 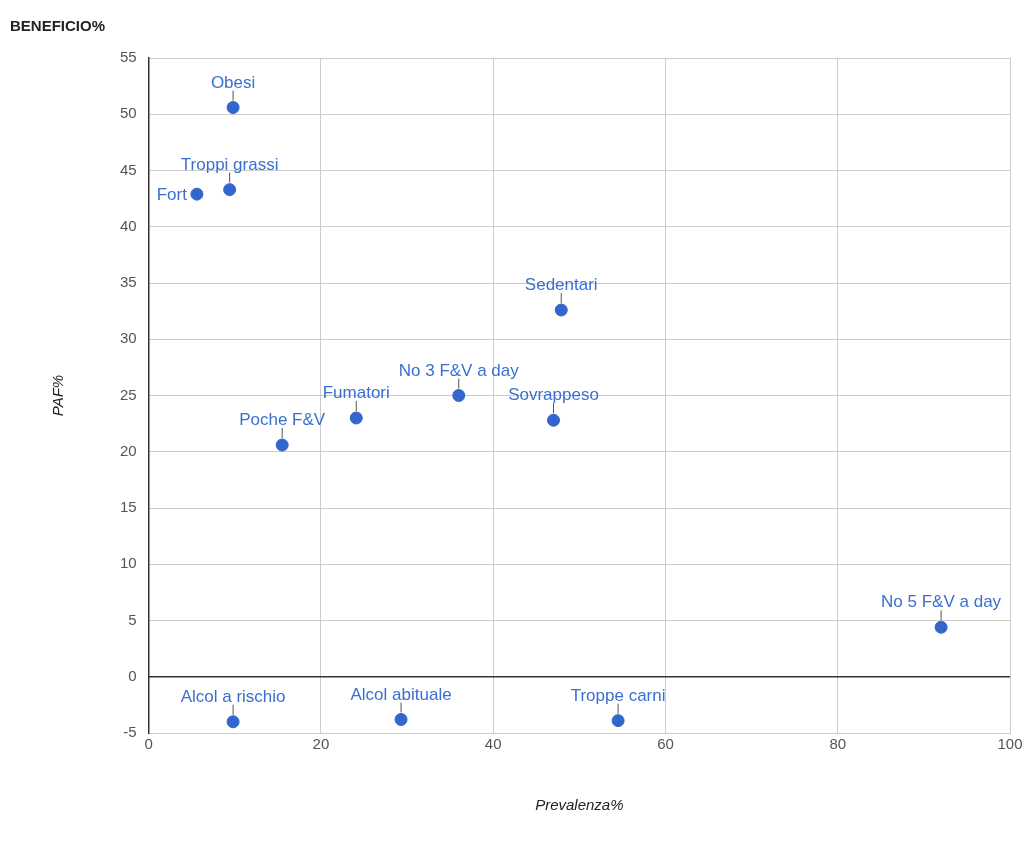 What do you see at coordinates (128, 338) in the screenshot?
I see `y-tick-label: 30` at bounding box center [128, 338].